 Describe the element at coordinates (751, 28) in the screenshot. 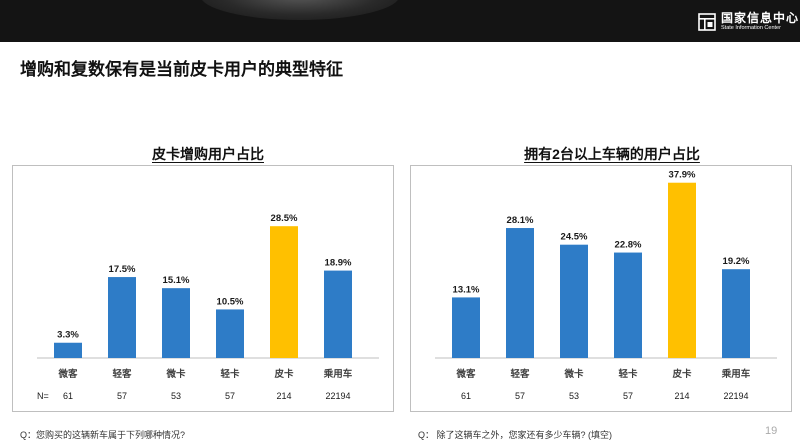

I see `logo-text-en: State Information Center` at that location.